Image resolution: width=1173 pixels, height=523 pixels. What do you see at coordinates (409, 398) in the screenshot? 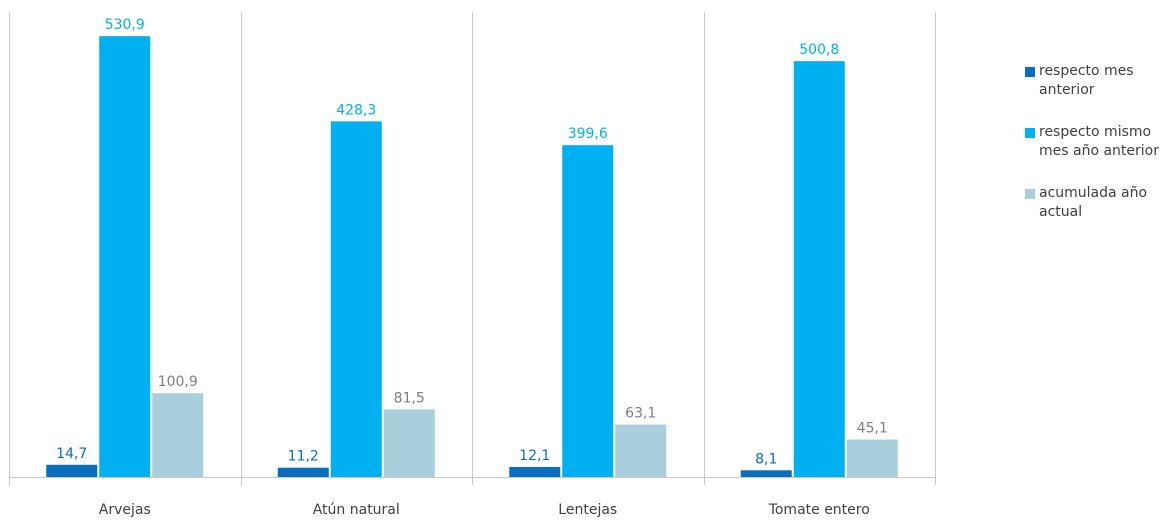
I see `data-label: 81,5` at bounding box center [409, 398].